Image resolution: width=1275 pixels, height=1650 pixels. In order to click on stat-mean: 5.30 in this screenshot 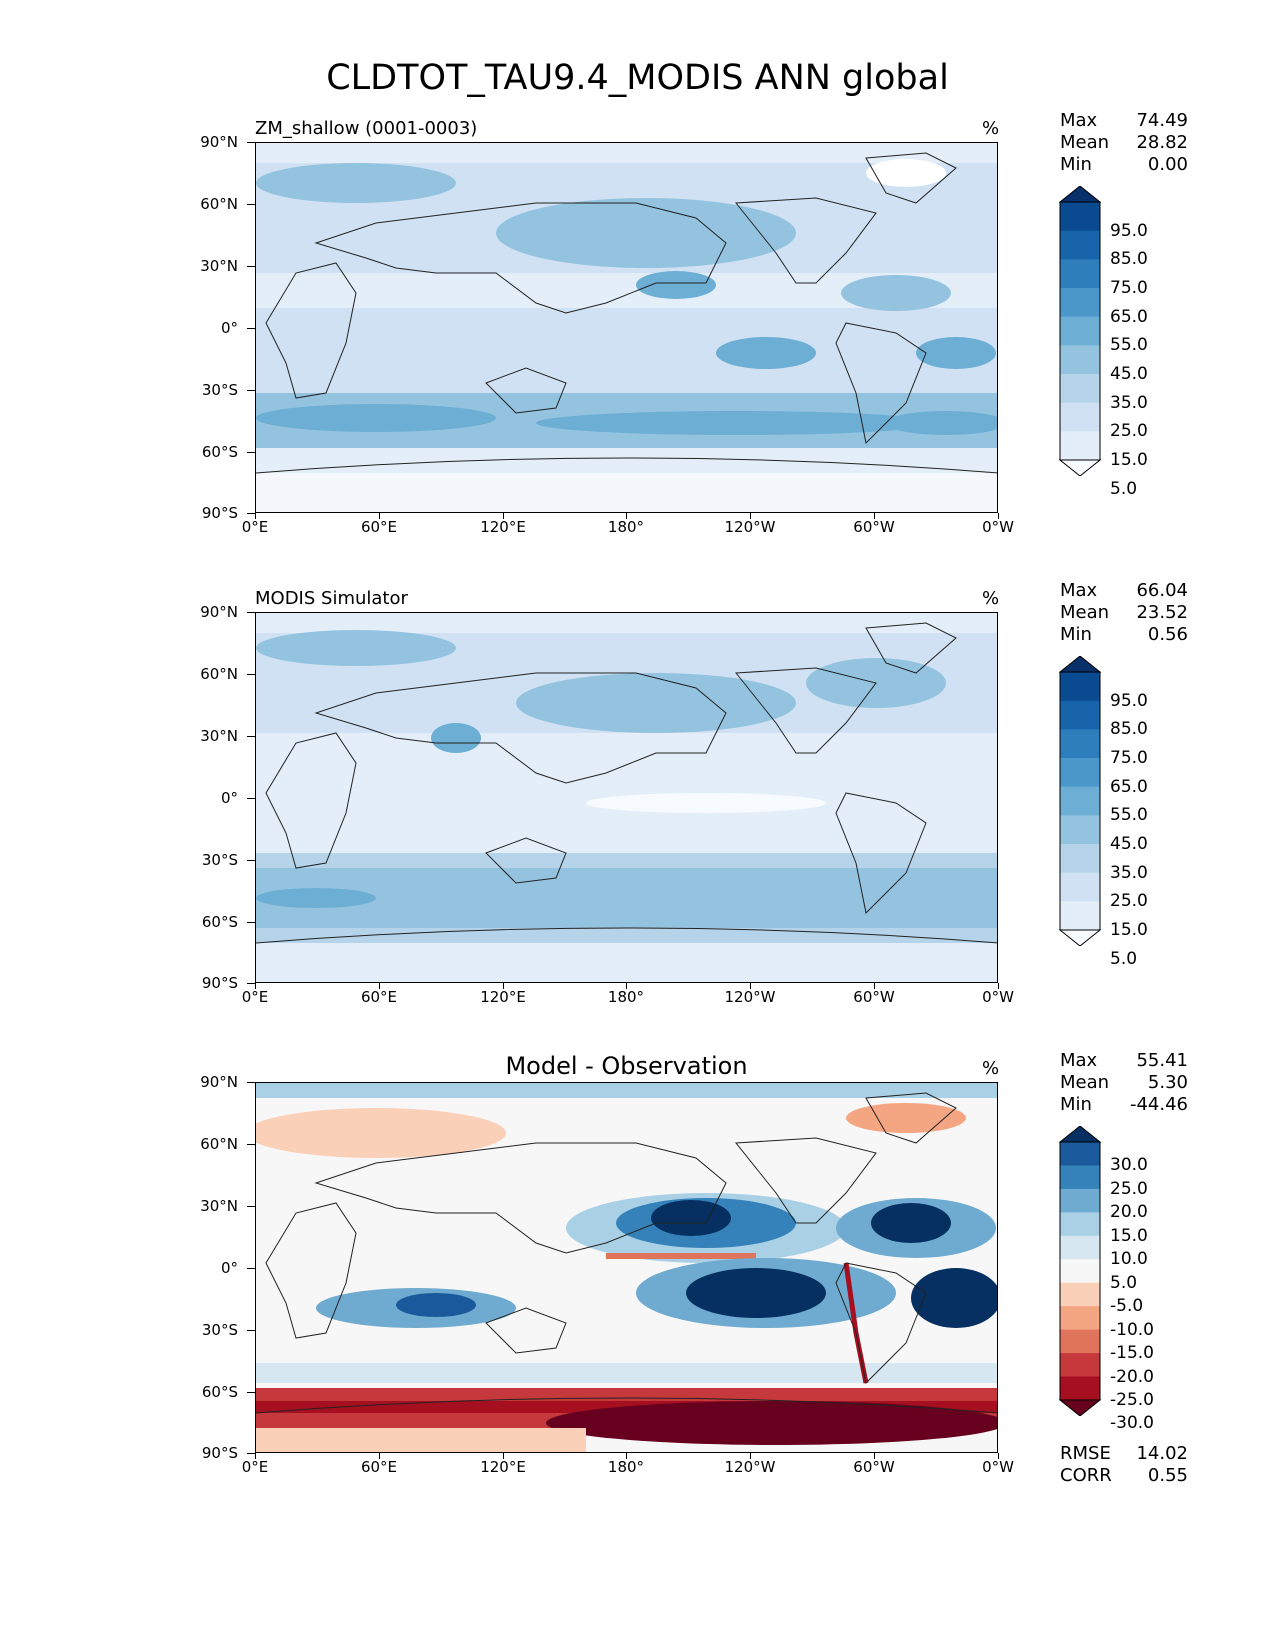, I will do `click(1167, 1082)`.